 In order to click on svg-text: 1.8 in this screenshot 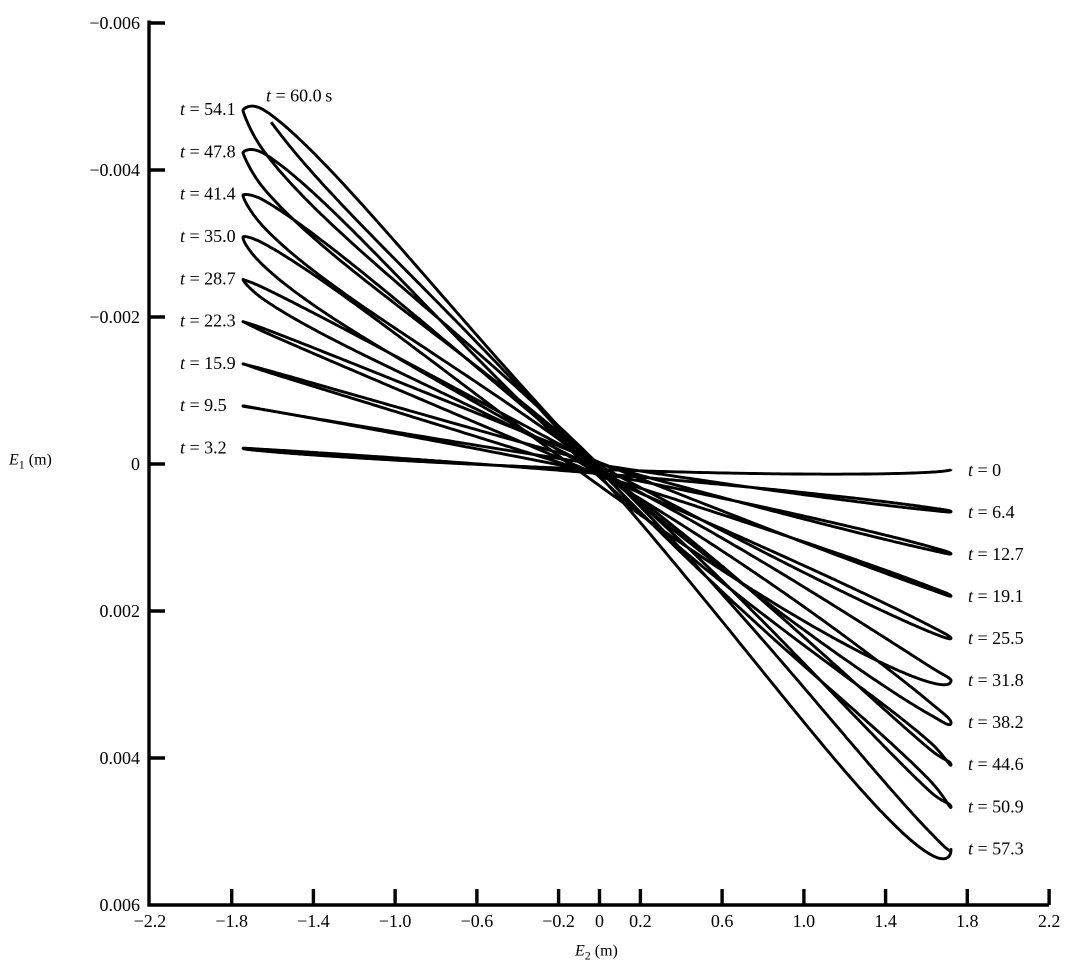, I will do `click(967, 921)`.